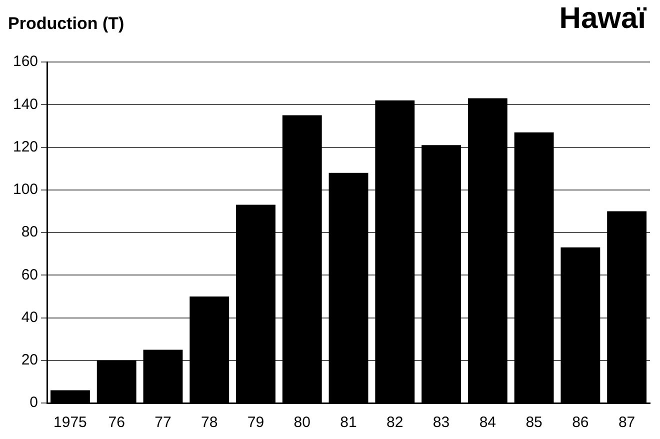  What do you see at coordinates (163, 423) in the screenshot?
I see `x-tick-label: 77` at bounding box center [163, 423].